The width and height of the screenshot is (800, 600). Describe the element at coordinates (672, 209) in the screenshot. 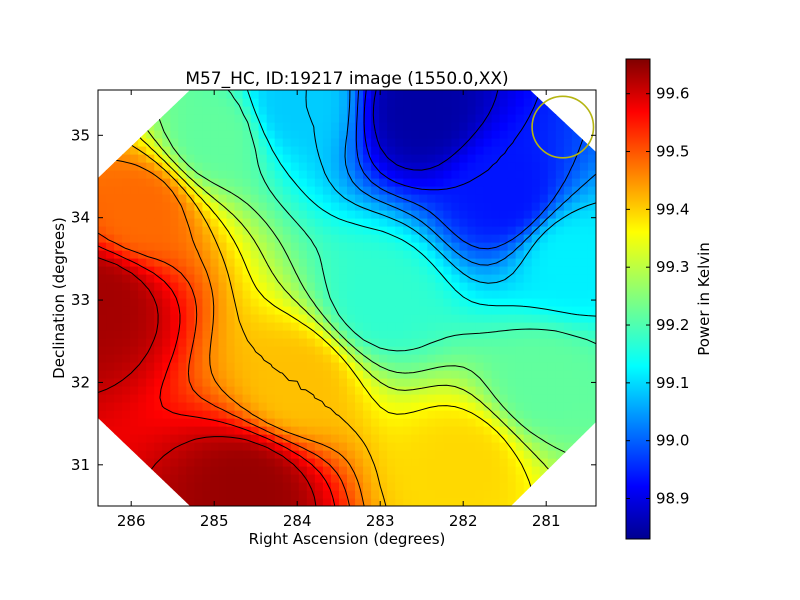

I see `colorbar-tick-label: 99.4` at that location.